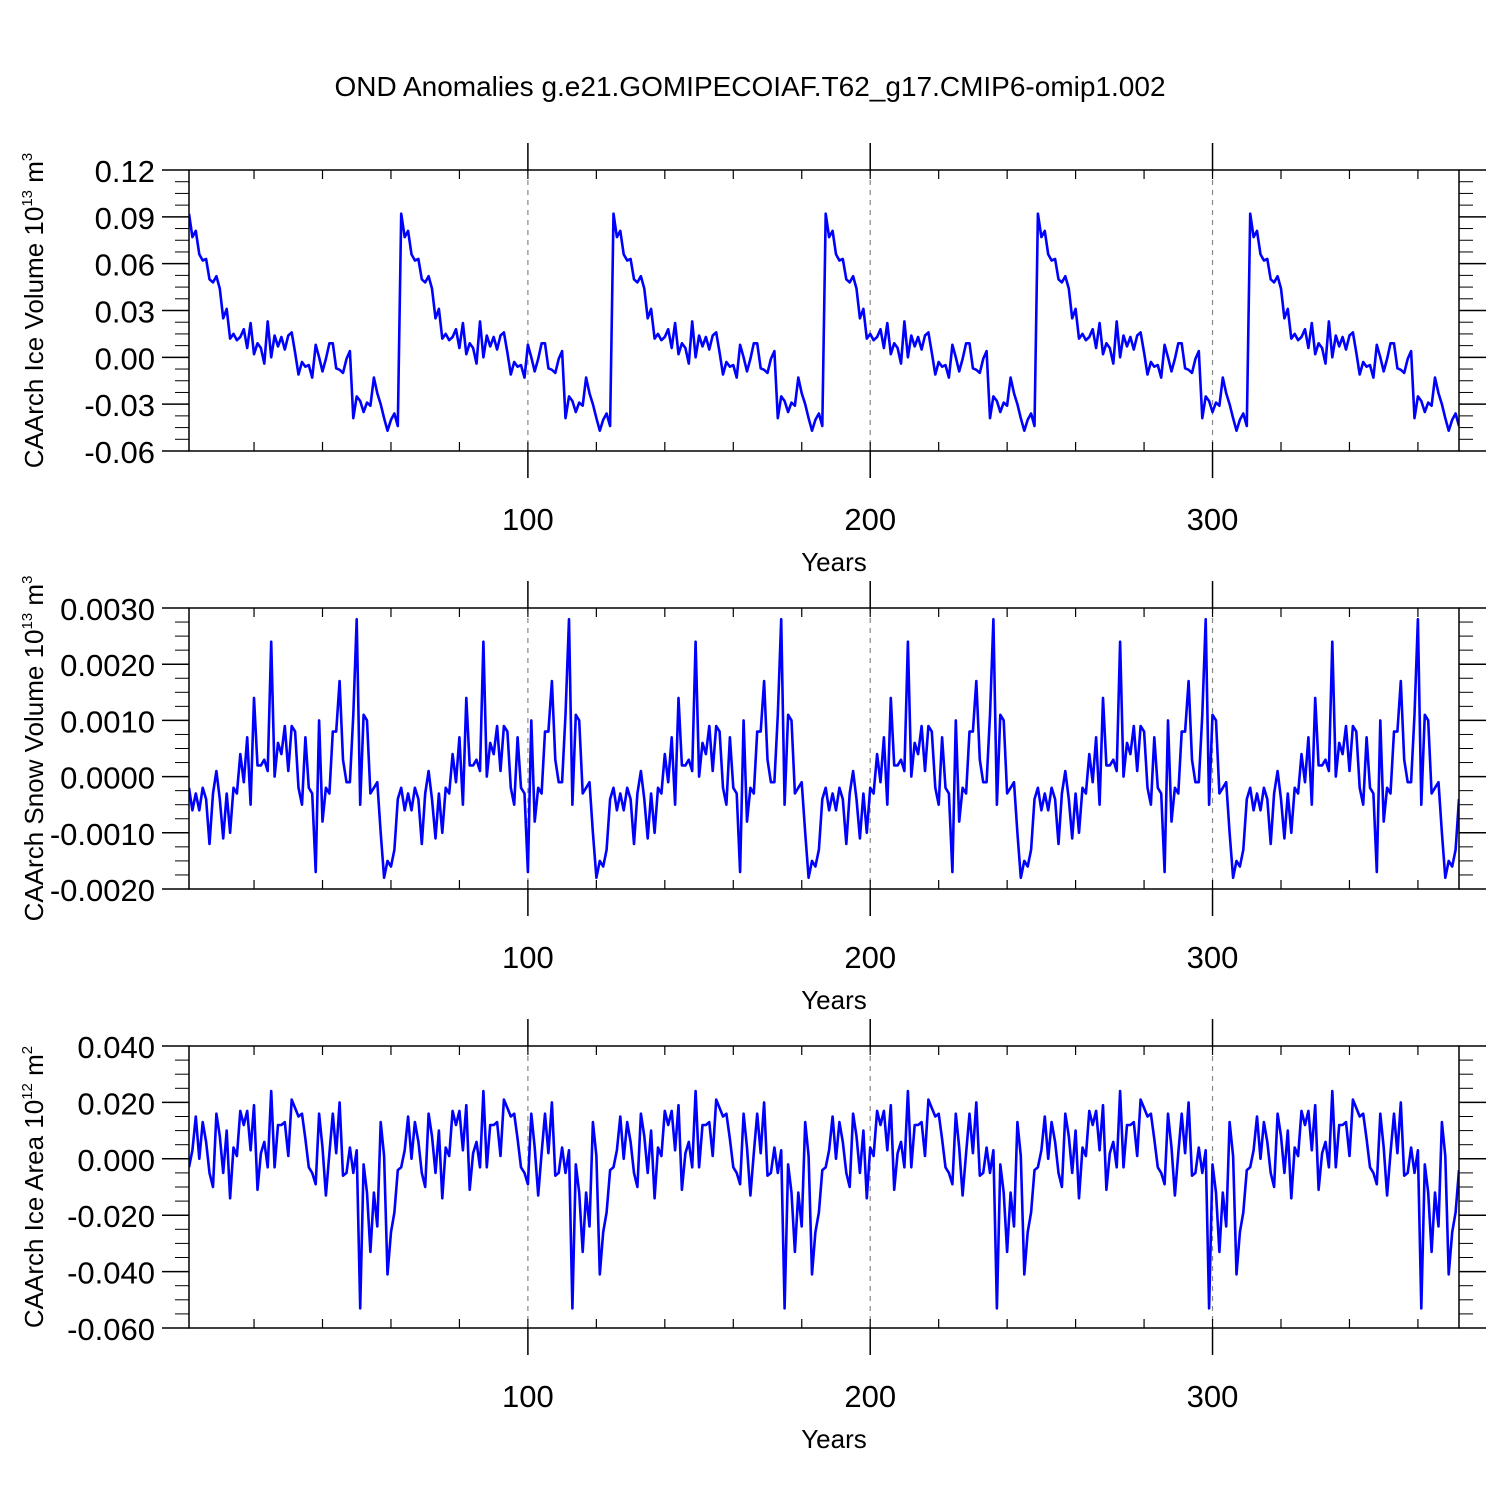 The width and height of the screenshot is (1500, 1505). Describe the element at coordinates (107, 665) in the screenshot. I see `y-tick-label: 0.0020` at that location.